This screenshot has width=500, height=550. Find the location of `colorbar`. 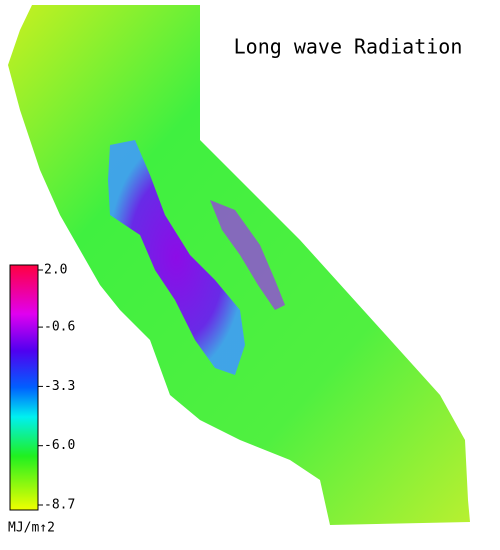

colorbar is located at coordinates (24, 387).